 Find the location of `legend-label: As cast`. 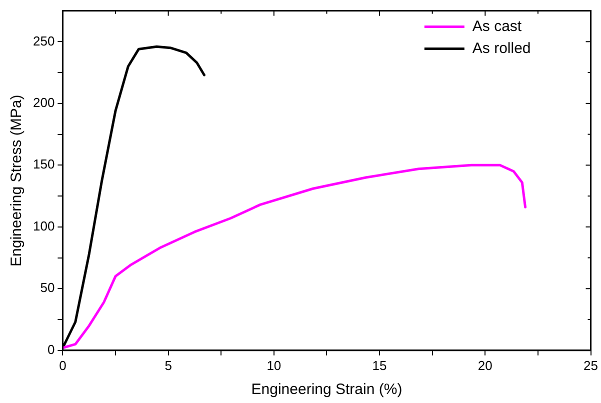

legend-label: As cast is located at coordinates (497, 26).